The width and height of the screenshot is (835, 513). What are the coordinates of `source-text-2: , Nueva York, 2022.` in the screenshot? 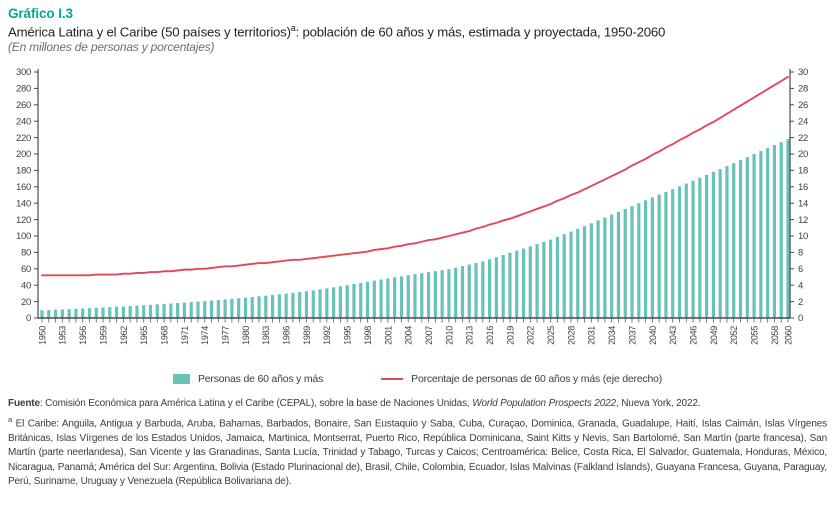 It's located at (658, 404).